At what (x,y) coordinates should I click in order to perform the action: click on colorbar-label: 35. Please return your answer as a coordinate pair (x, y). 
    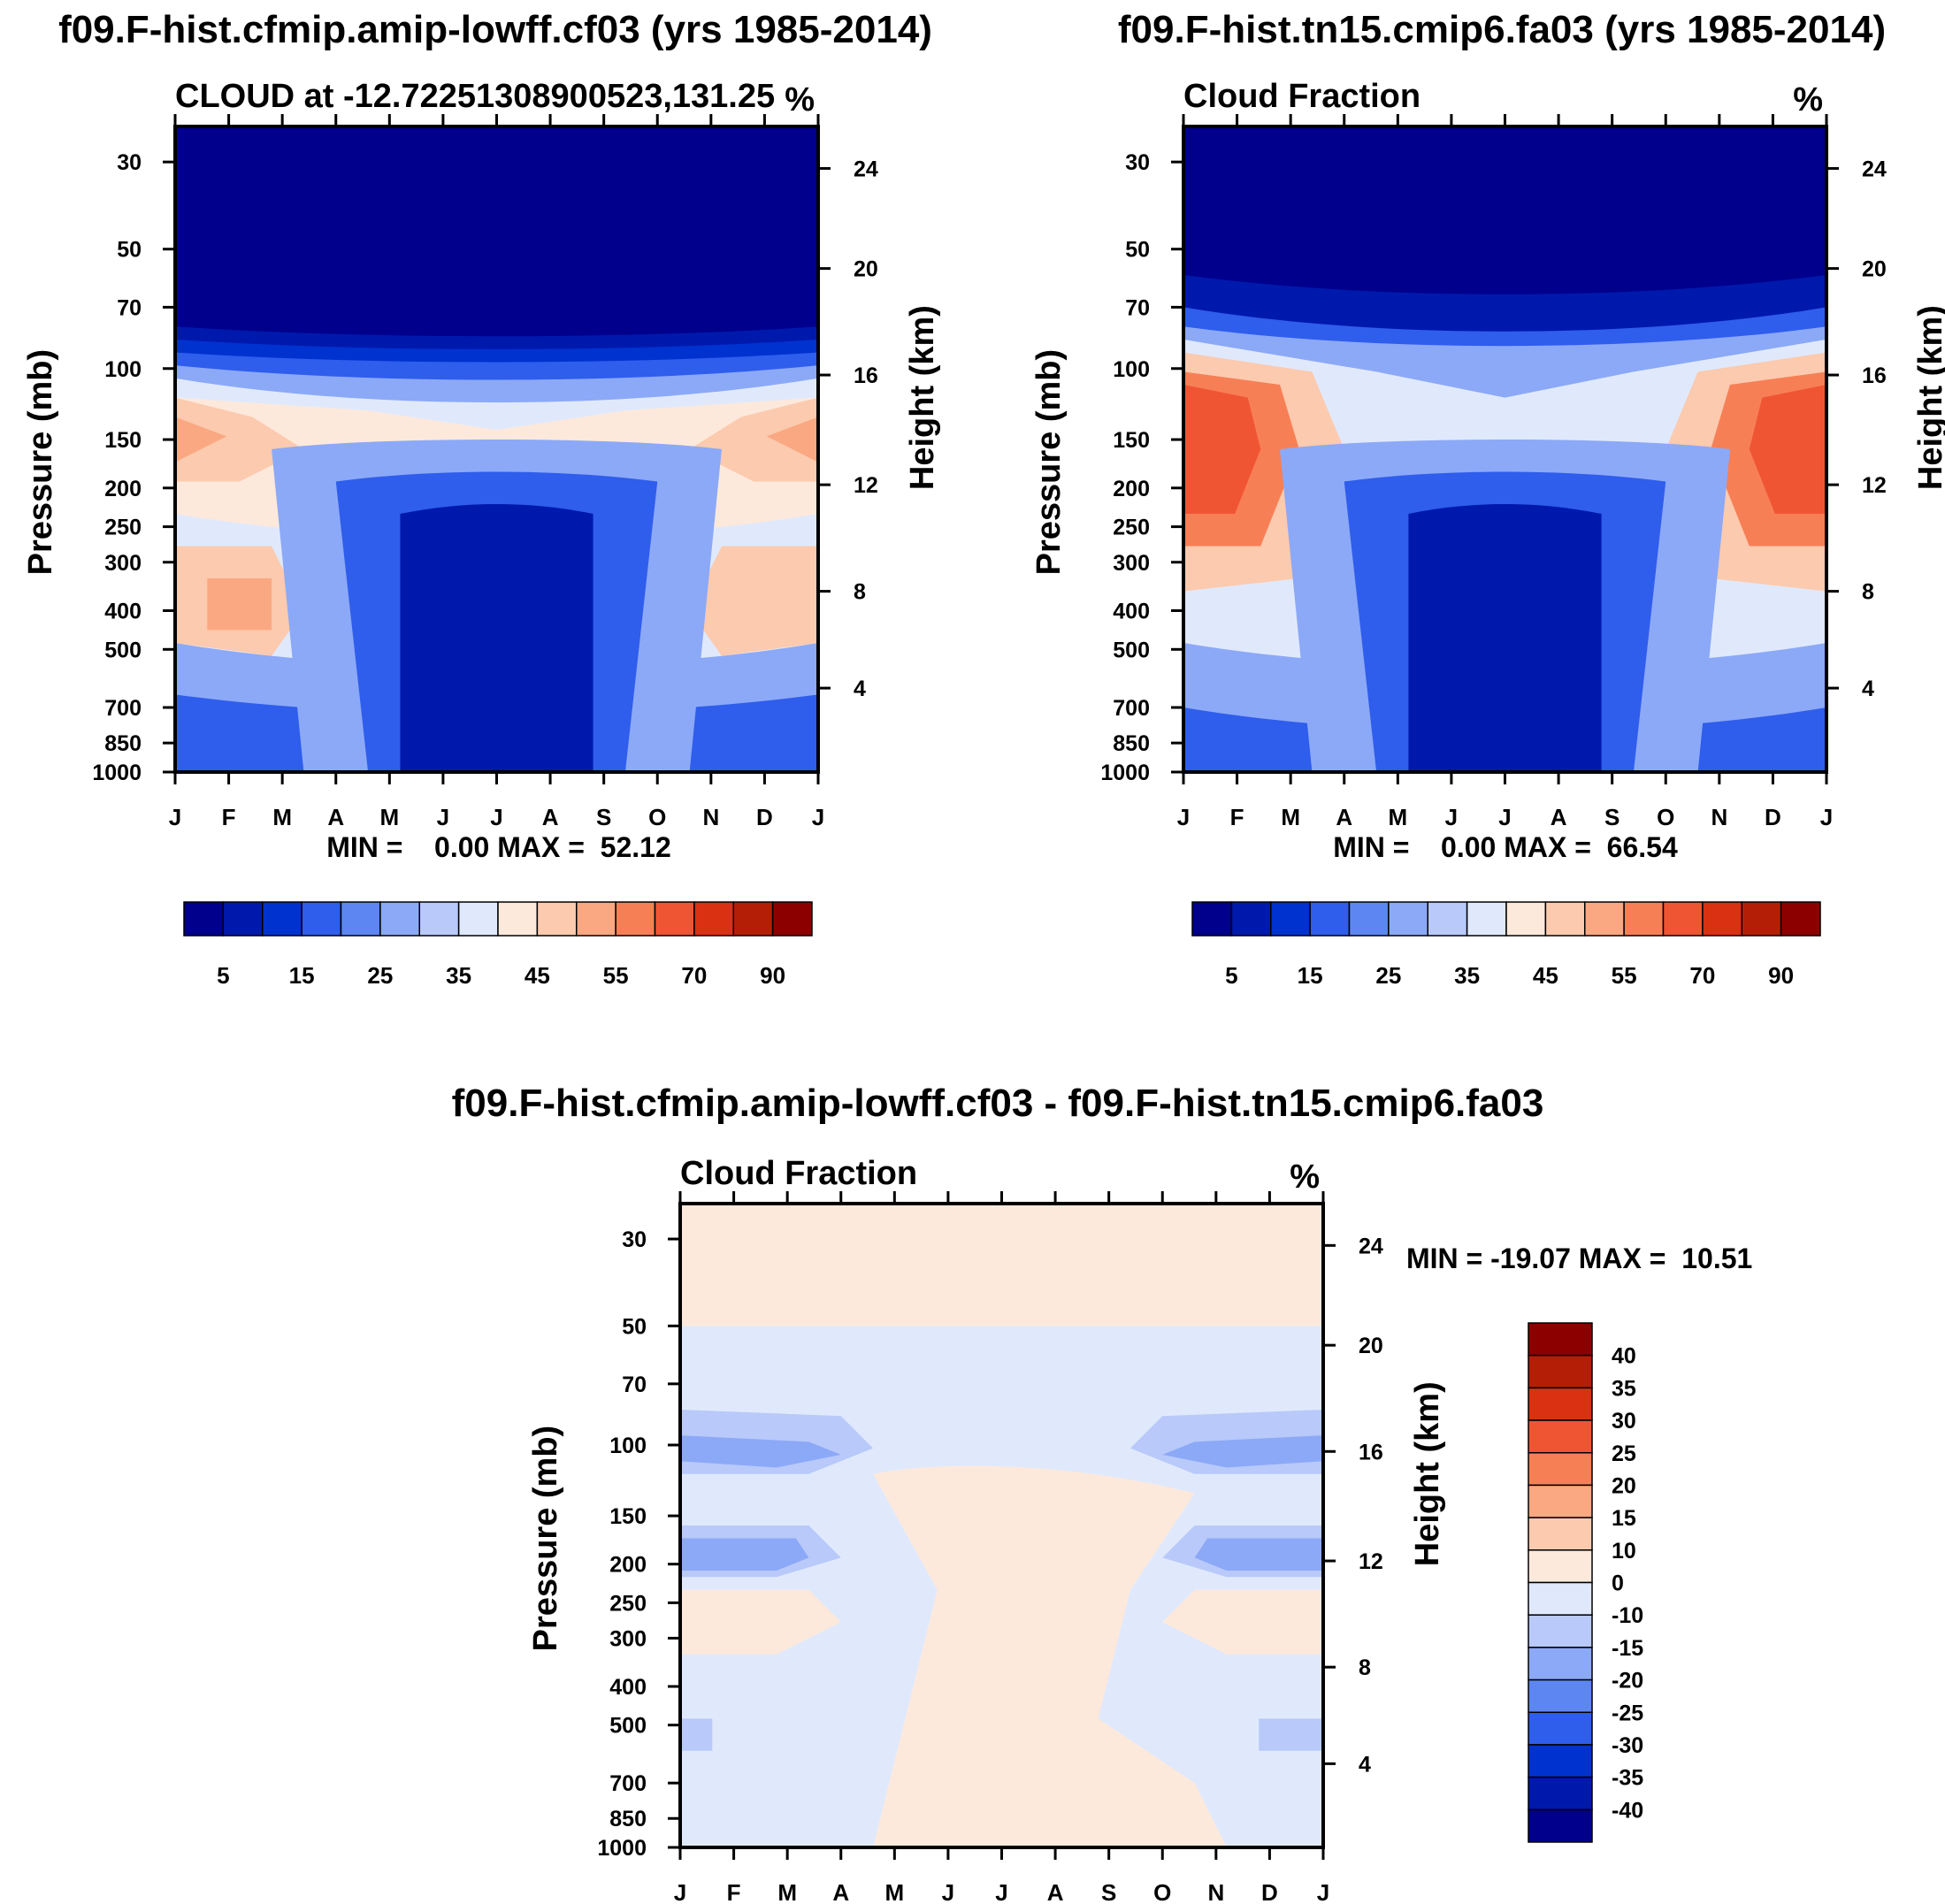
    Looking at the image, I should click on (458, 975).